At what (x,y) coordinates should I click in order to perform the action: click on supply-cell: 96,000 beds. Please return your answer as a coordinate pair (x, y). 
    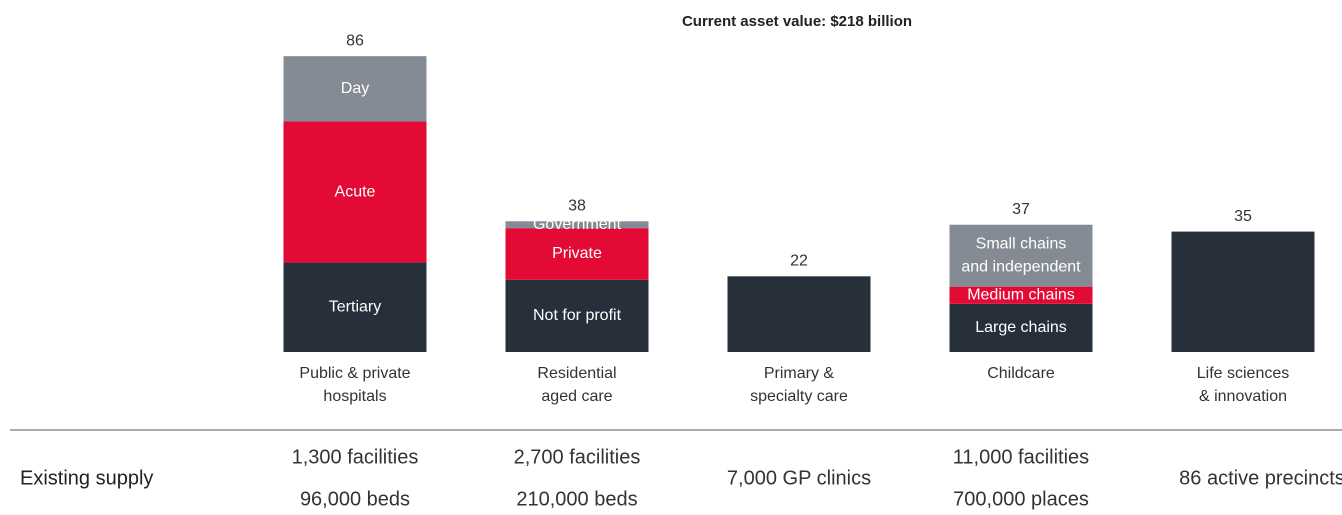
    Looking at the image, I should click on (355, 499).